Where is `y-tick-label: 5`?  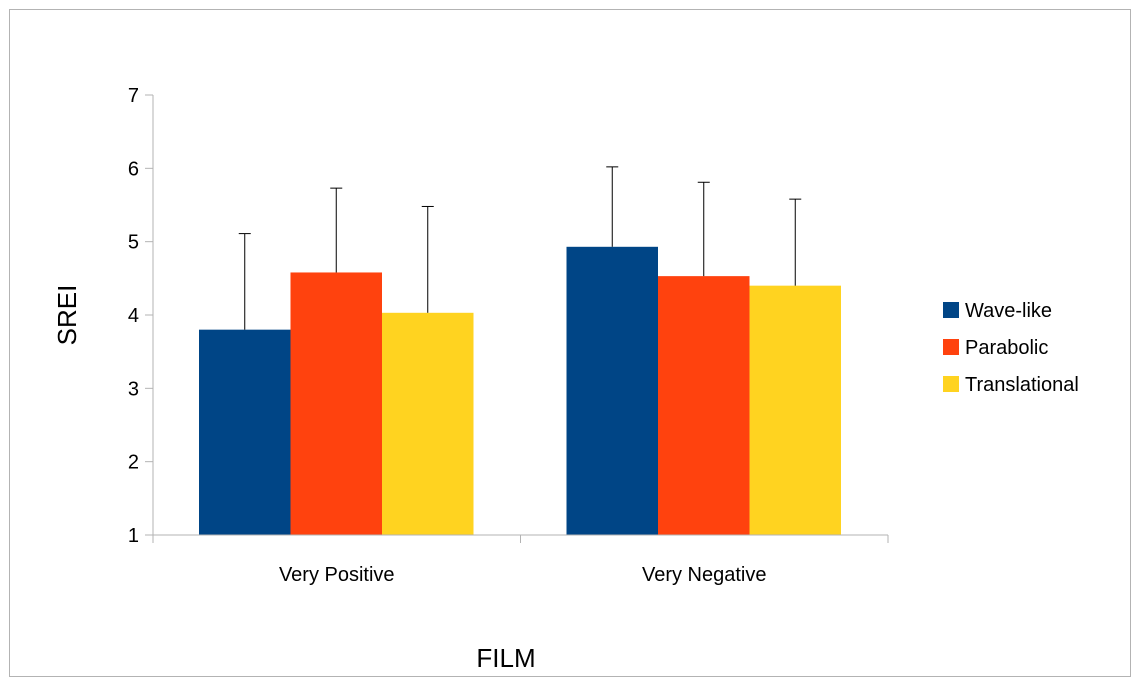 y-tick-label: 5 is located at coordinates (133, 243).